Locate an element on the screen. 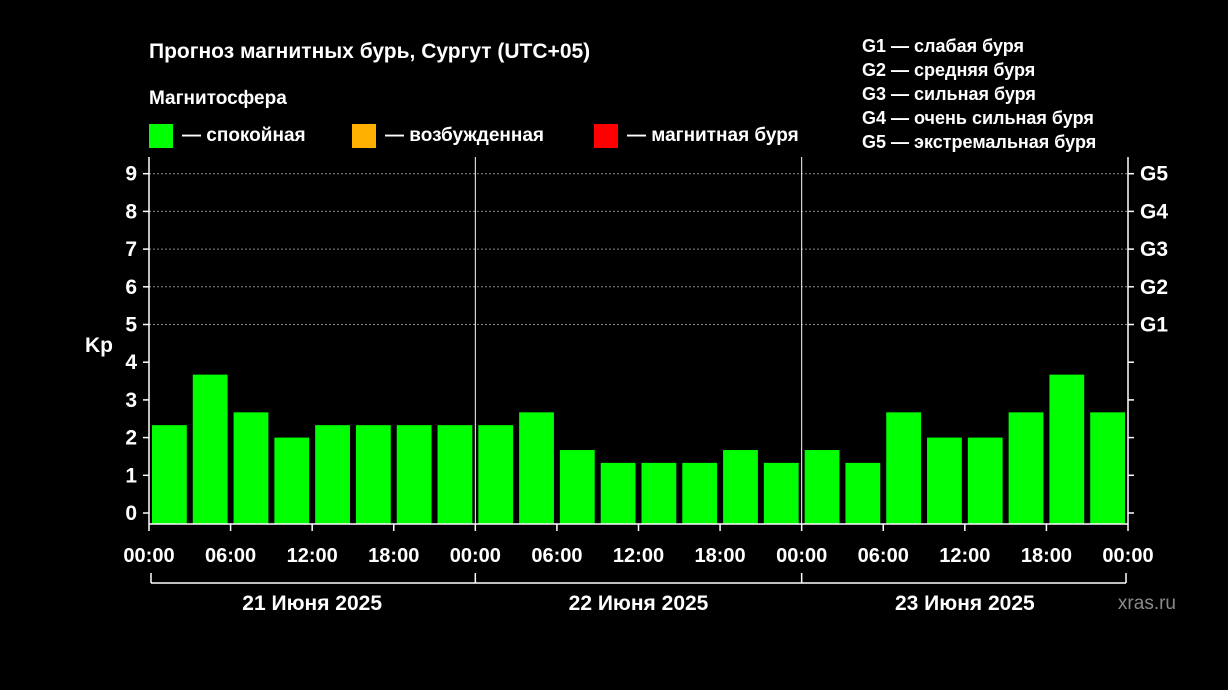 The height and width of the screenshot is (690, 1228). legend-swatch-storm is located at coordinates (606, 136).